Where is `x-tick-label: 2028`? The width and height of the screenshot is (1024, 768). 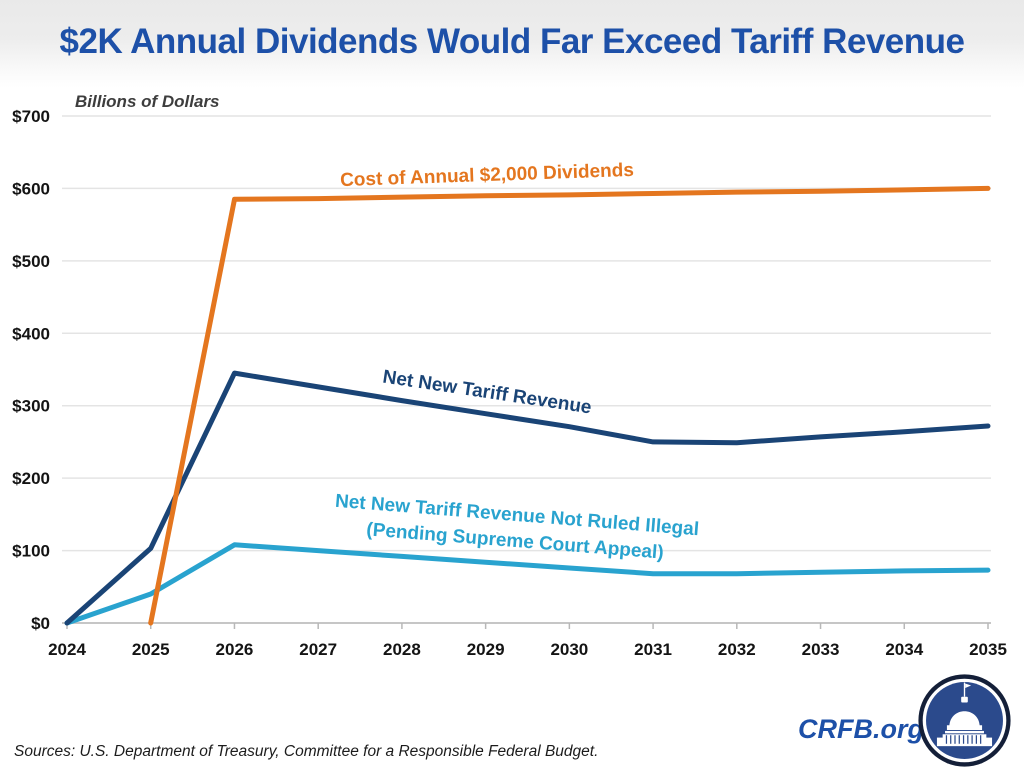 x-tick-label: 2028 is located at coordinates (402, 649).